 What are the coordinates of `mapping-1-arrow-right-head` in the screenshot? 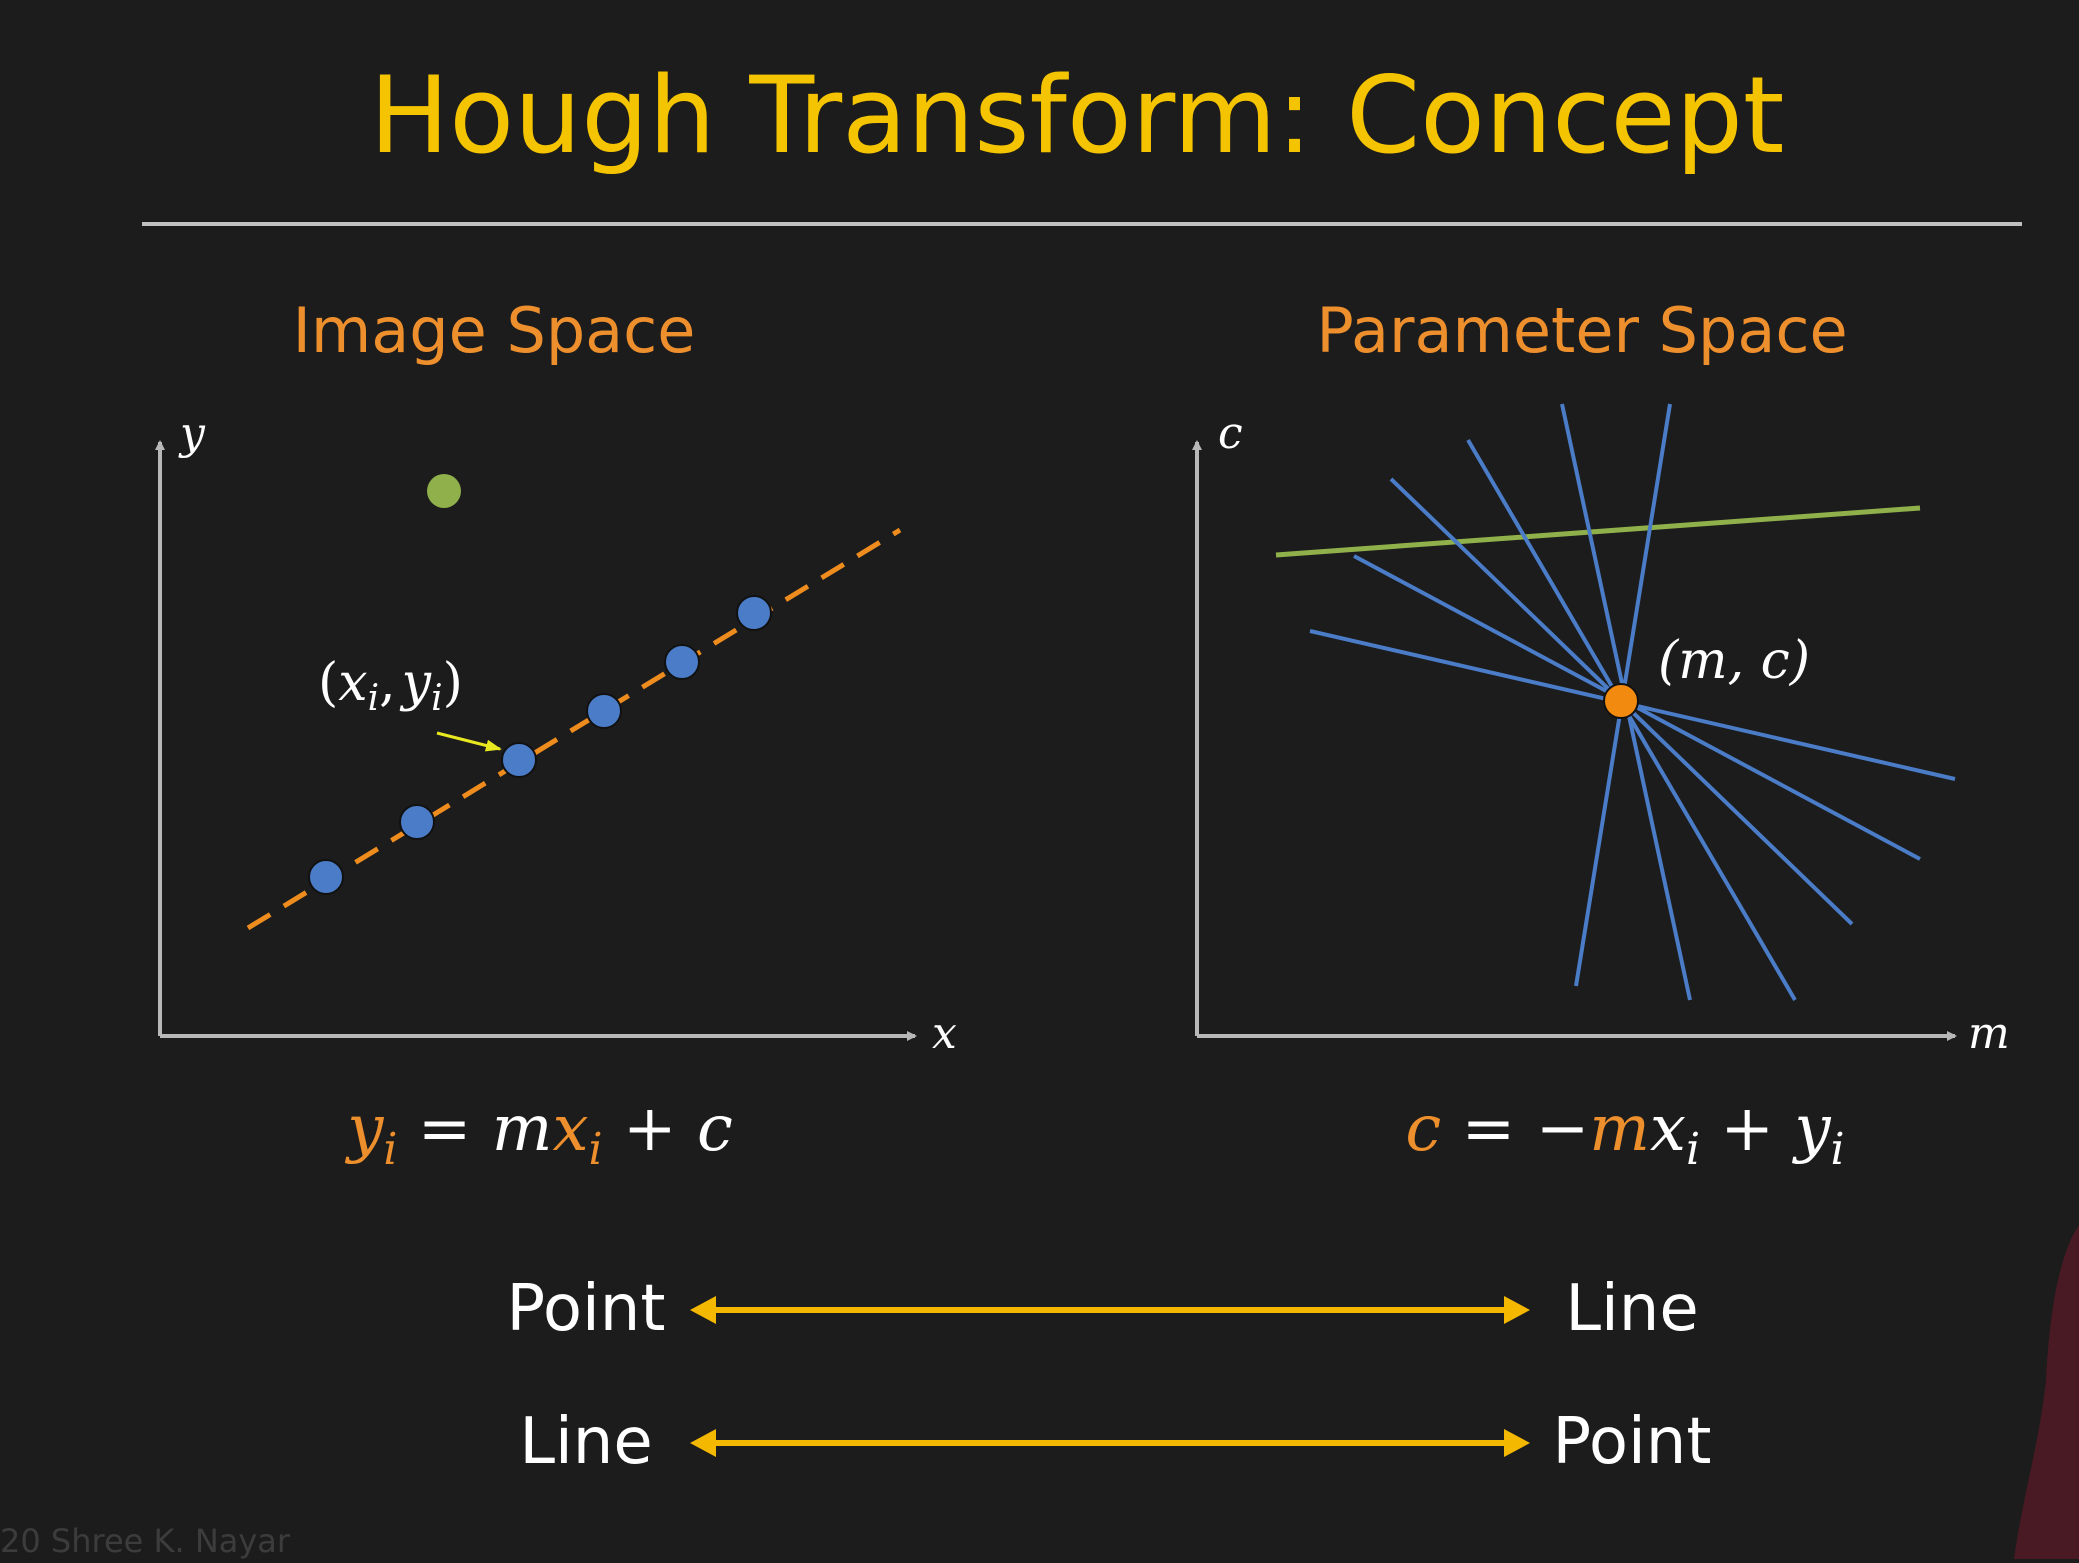 It's located at (1517, 1310).